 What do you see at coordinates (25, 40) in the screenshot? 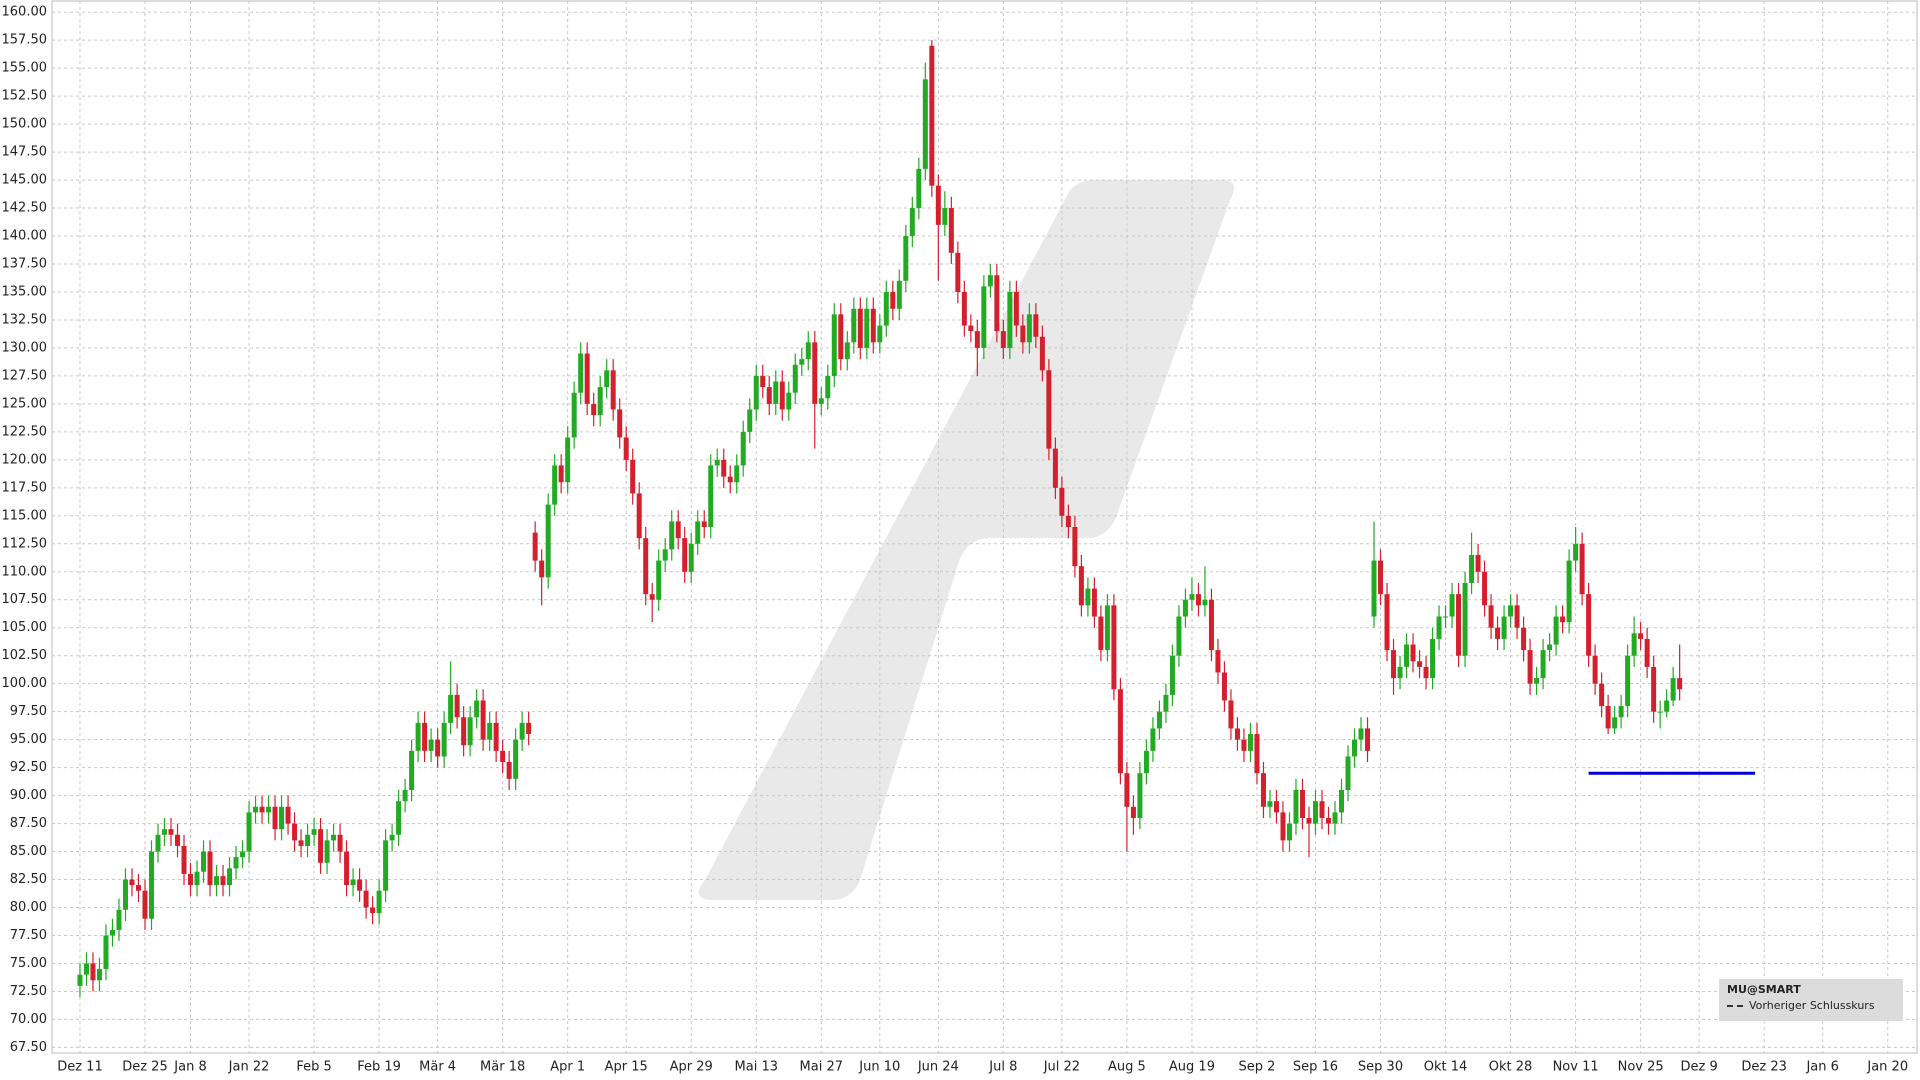
I see `y-tick-label: 157.50` at bounding box center [25, 40].